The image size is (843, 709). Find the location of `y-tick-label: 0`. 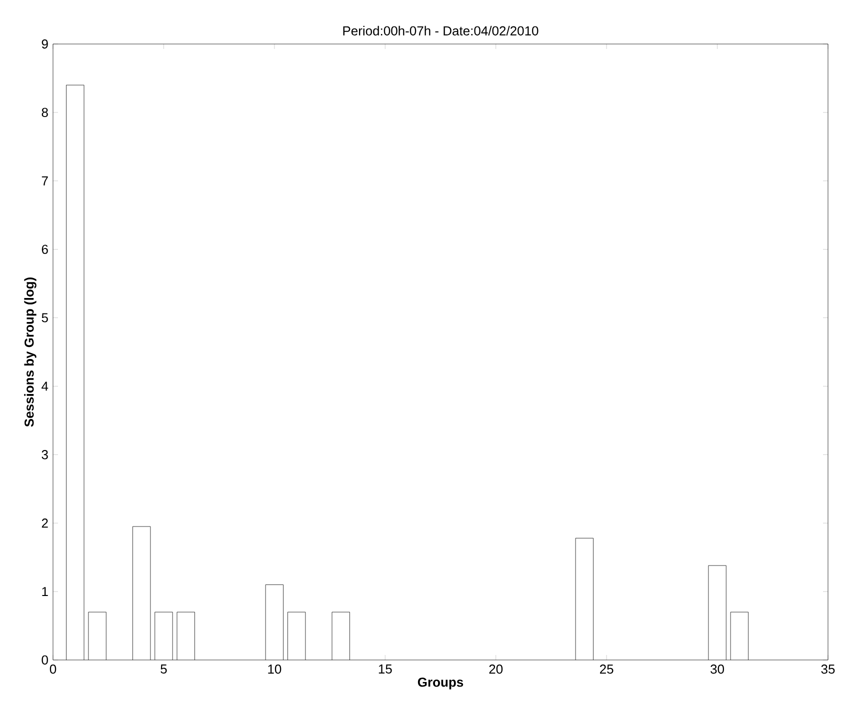

y-tick-label: 0 is located at coordinates (45, 660).